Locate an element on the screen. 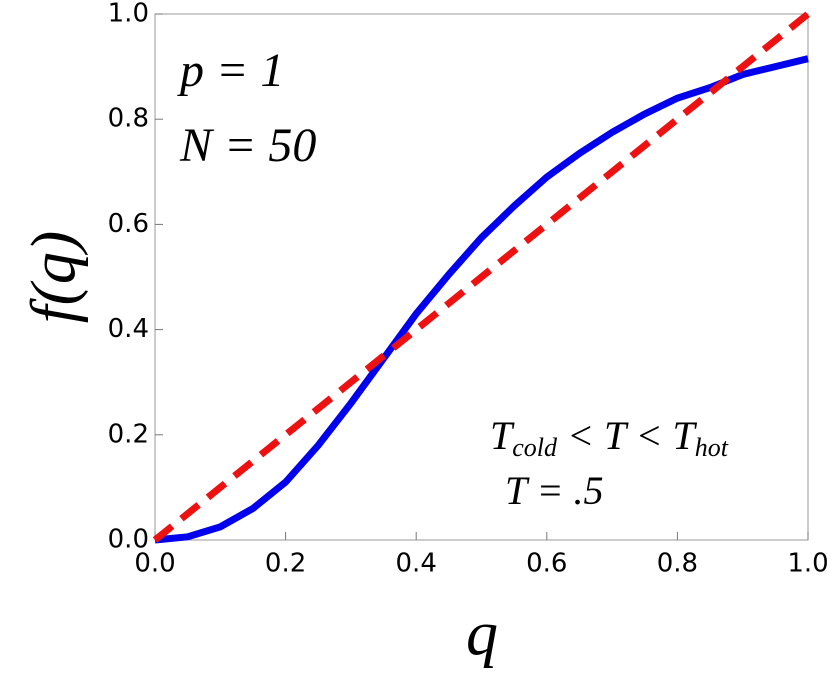 The height and width of the screenshot is (682, 830). condition-sub: cold is located at coordinates (535, 447).